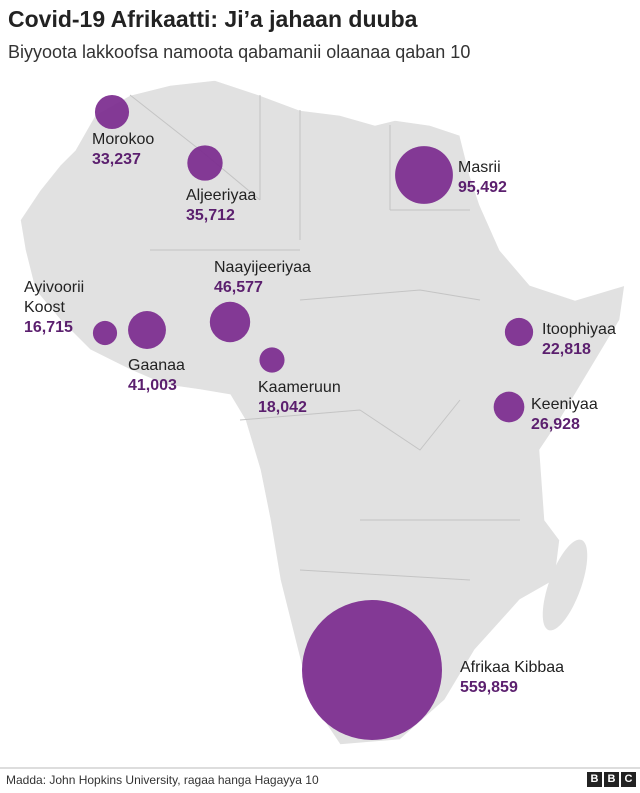 This screenshot has height=793, width=640. What do you see at coordinates (152, 385) in the screenshot?
I see `value-label: 41,003` at bounding box center [152, 385].